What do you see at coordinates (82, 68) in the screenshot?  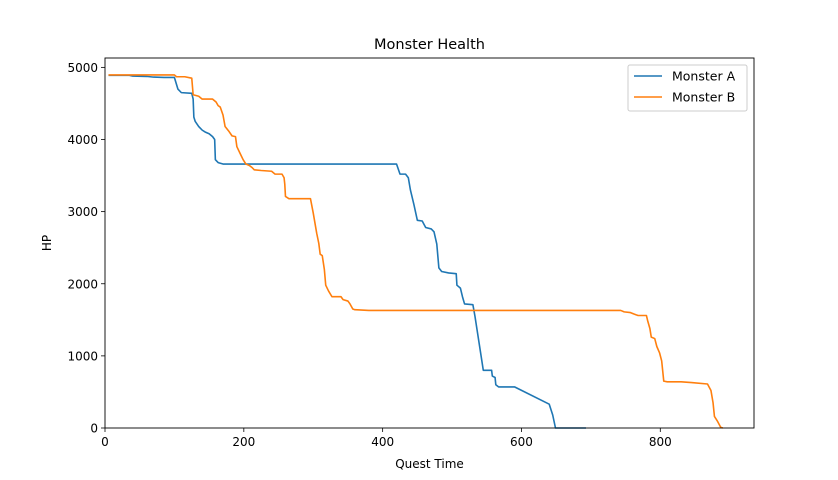 I see `y-tick-label: 5000` at bounding box center [82, 68].